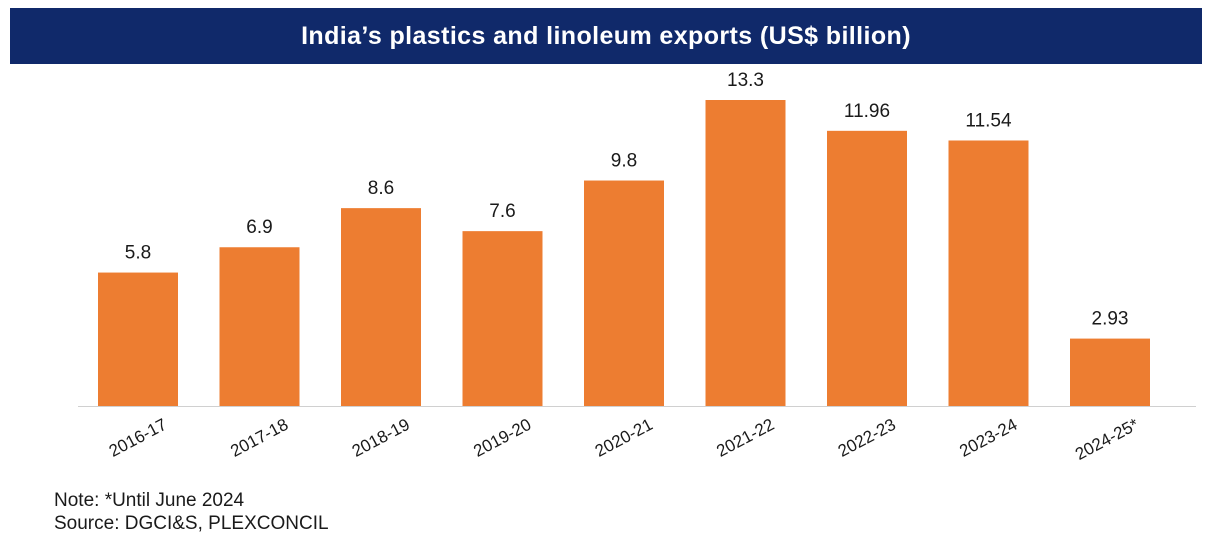  I want to click on value-label-2021-22: 13.3, so click(745, 80).